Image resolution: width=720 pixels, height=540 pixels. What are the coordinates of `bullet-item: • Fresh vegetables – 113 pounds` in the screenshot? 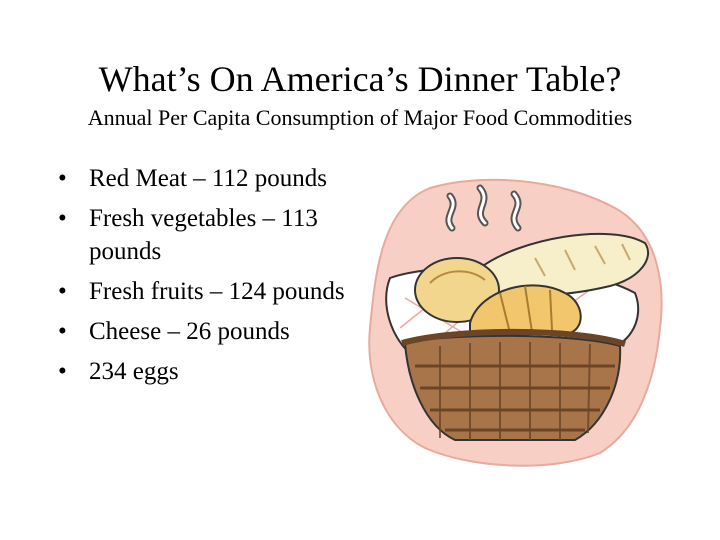 It's located at (208, 235).